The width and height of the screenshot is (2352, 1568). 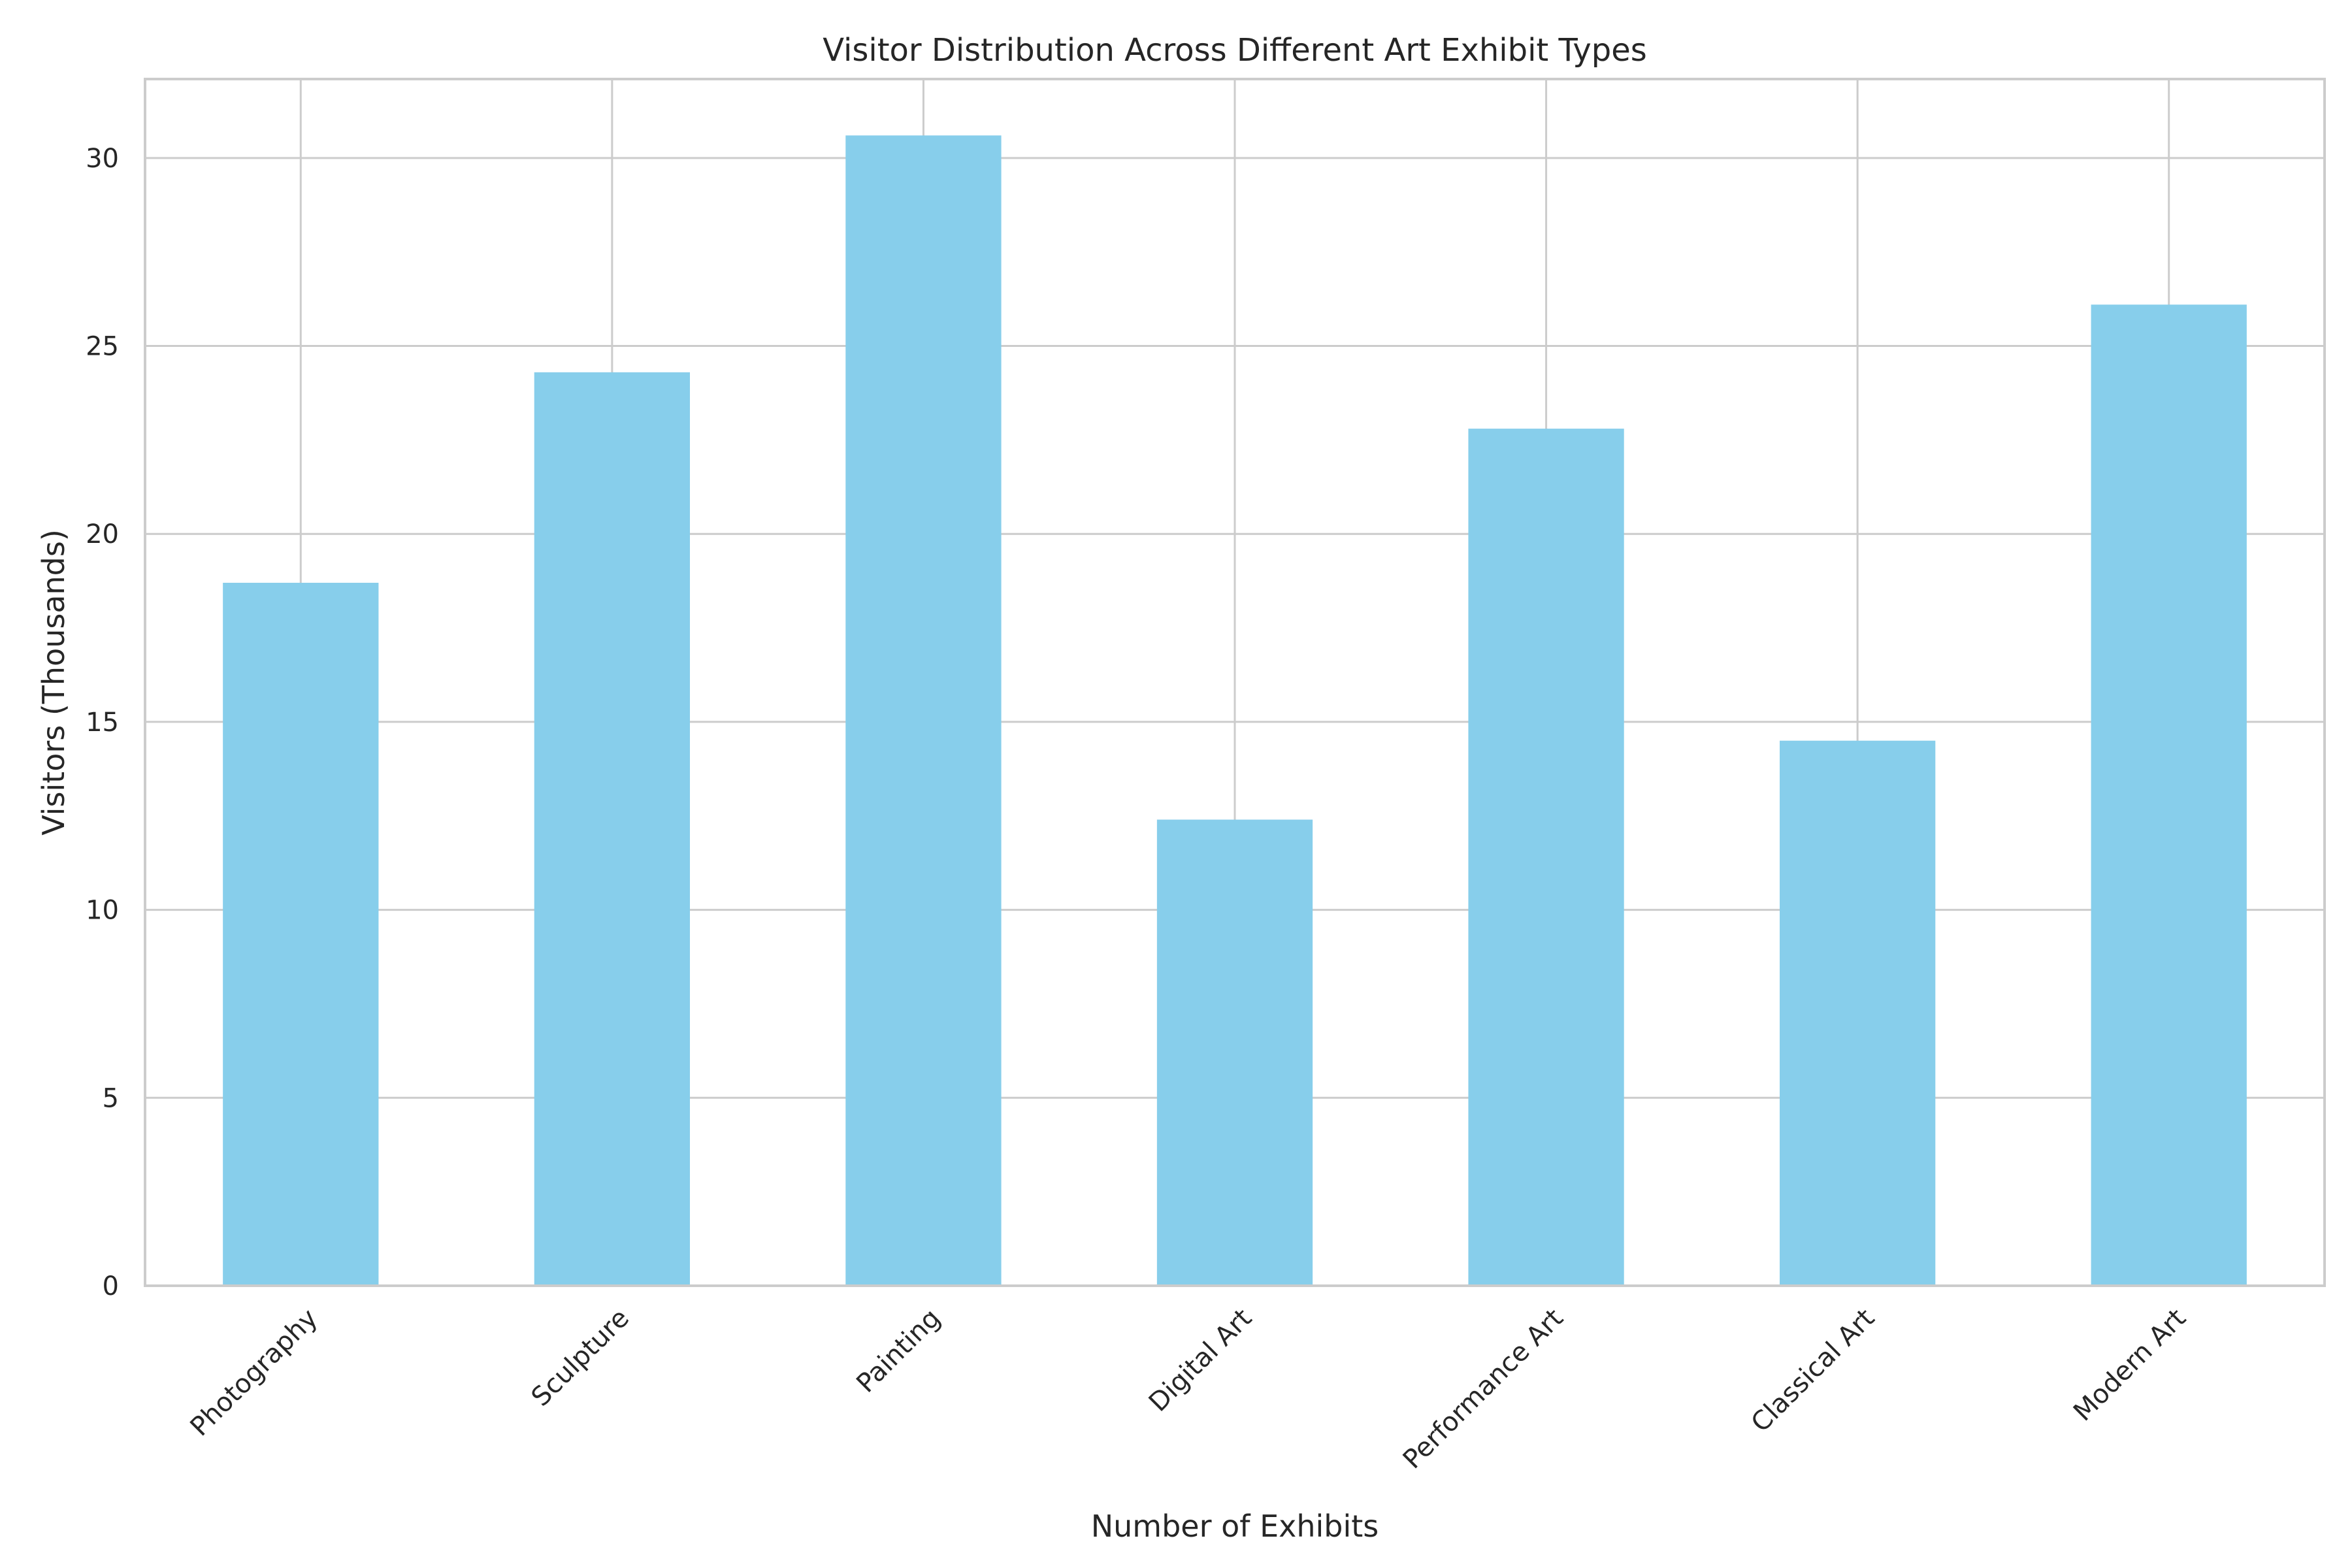 I want to click on bar-sculpture, so click(x=612, y=829).